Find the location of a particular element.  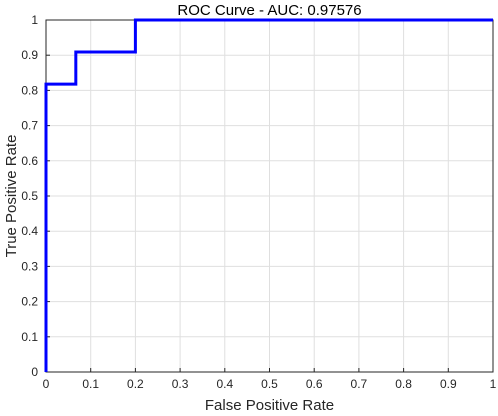

x-tick-label: 1 is located at coordinates (493, 384).